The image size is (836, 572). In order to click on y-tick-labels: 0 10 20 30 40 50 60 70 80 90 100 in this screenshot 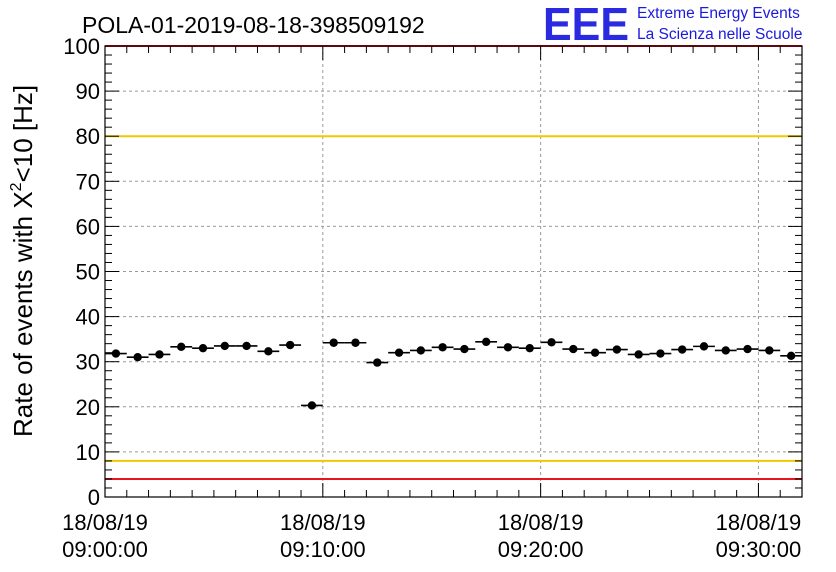, I will do `click(81, 272)`.